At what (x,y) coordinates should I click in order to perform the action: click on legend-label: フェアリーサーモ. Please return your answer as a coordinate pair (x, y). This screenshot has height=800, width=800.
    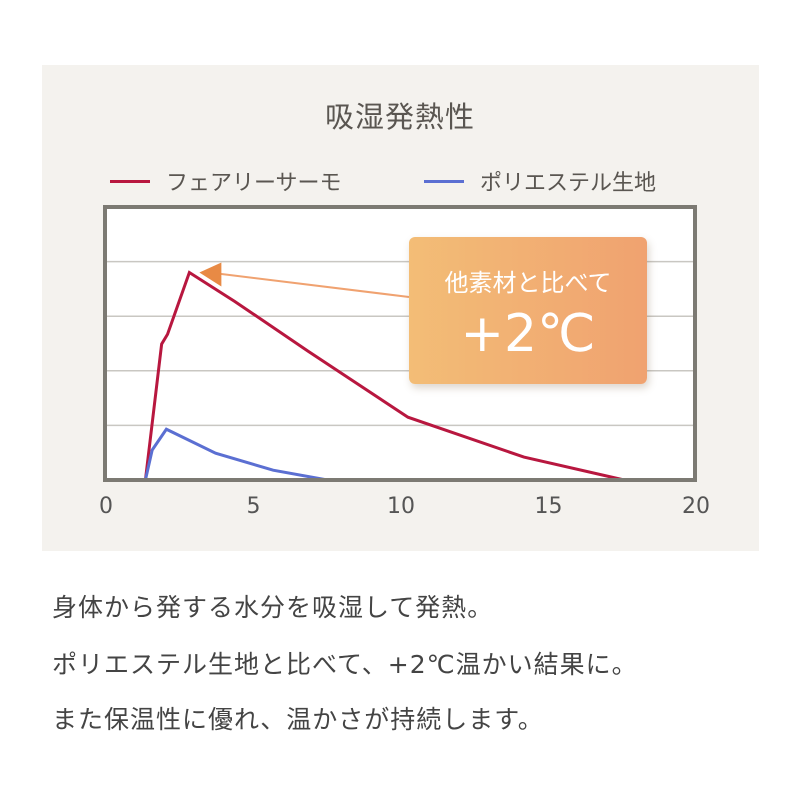
    Looking at the image, I should click on (254, 183).